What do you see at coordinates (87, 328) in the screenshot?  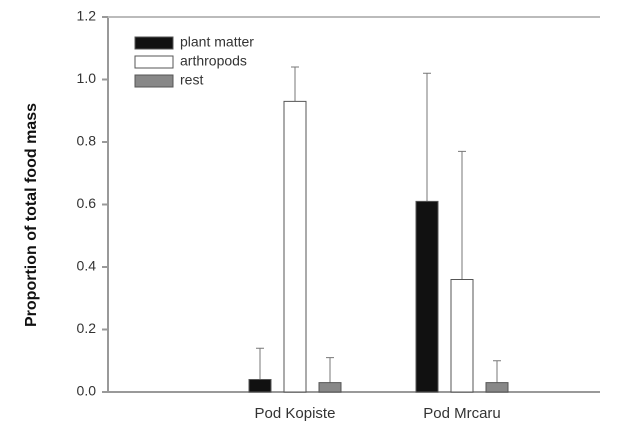 I see `y-tick-label: 0.2` at bounding box center [87, 328].